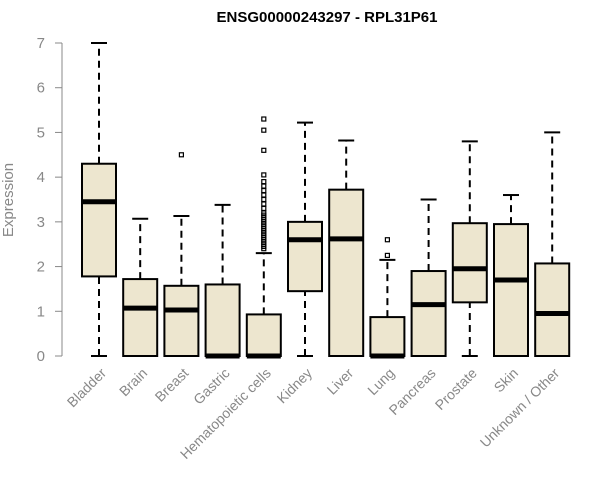 The image size is (600, 500). Describe the element at coordinates (340, 381) in the screenshot. I see `x-tick-label: Liver` at that location.